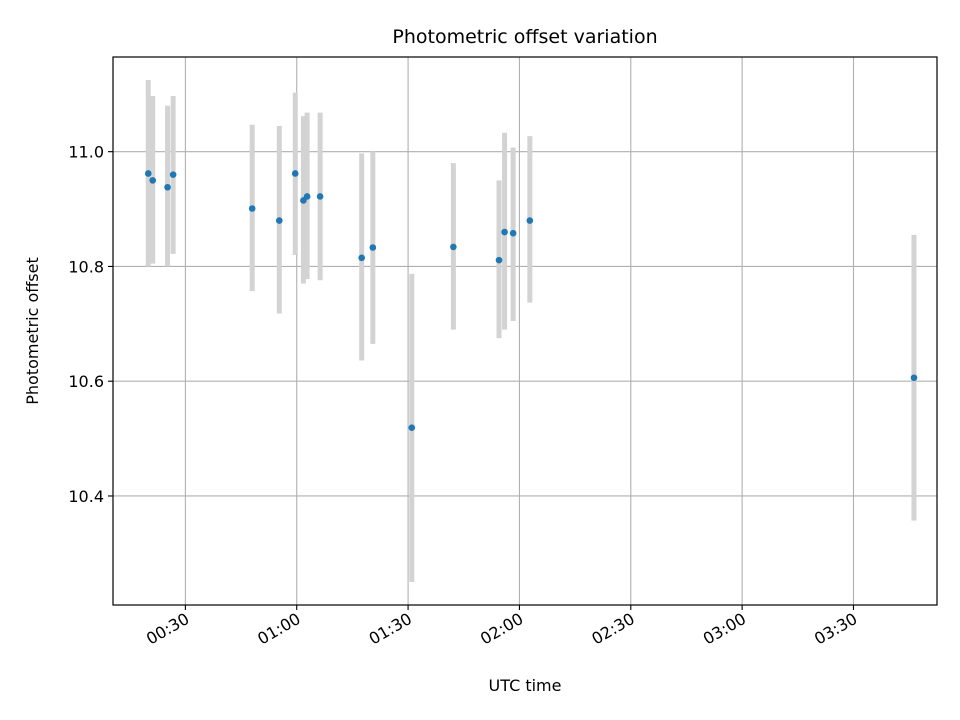  Describe the element at coordinates (90, 324) in the screenshot. I see `y-axis-ticks: 10.4 10.6 10.8 11.0` at that location.